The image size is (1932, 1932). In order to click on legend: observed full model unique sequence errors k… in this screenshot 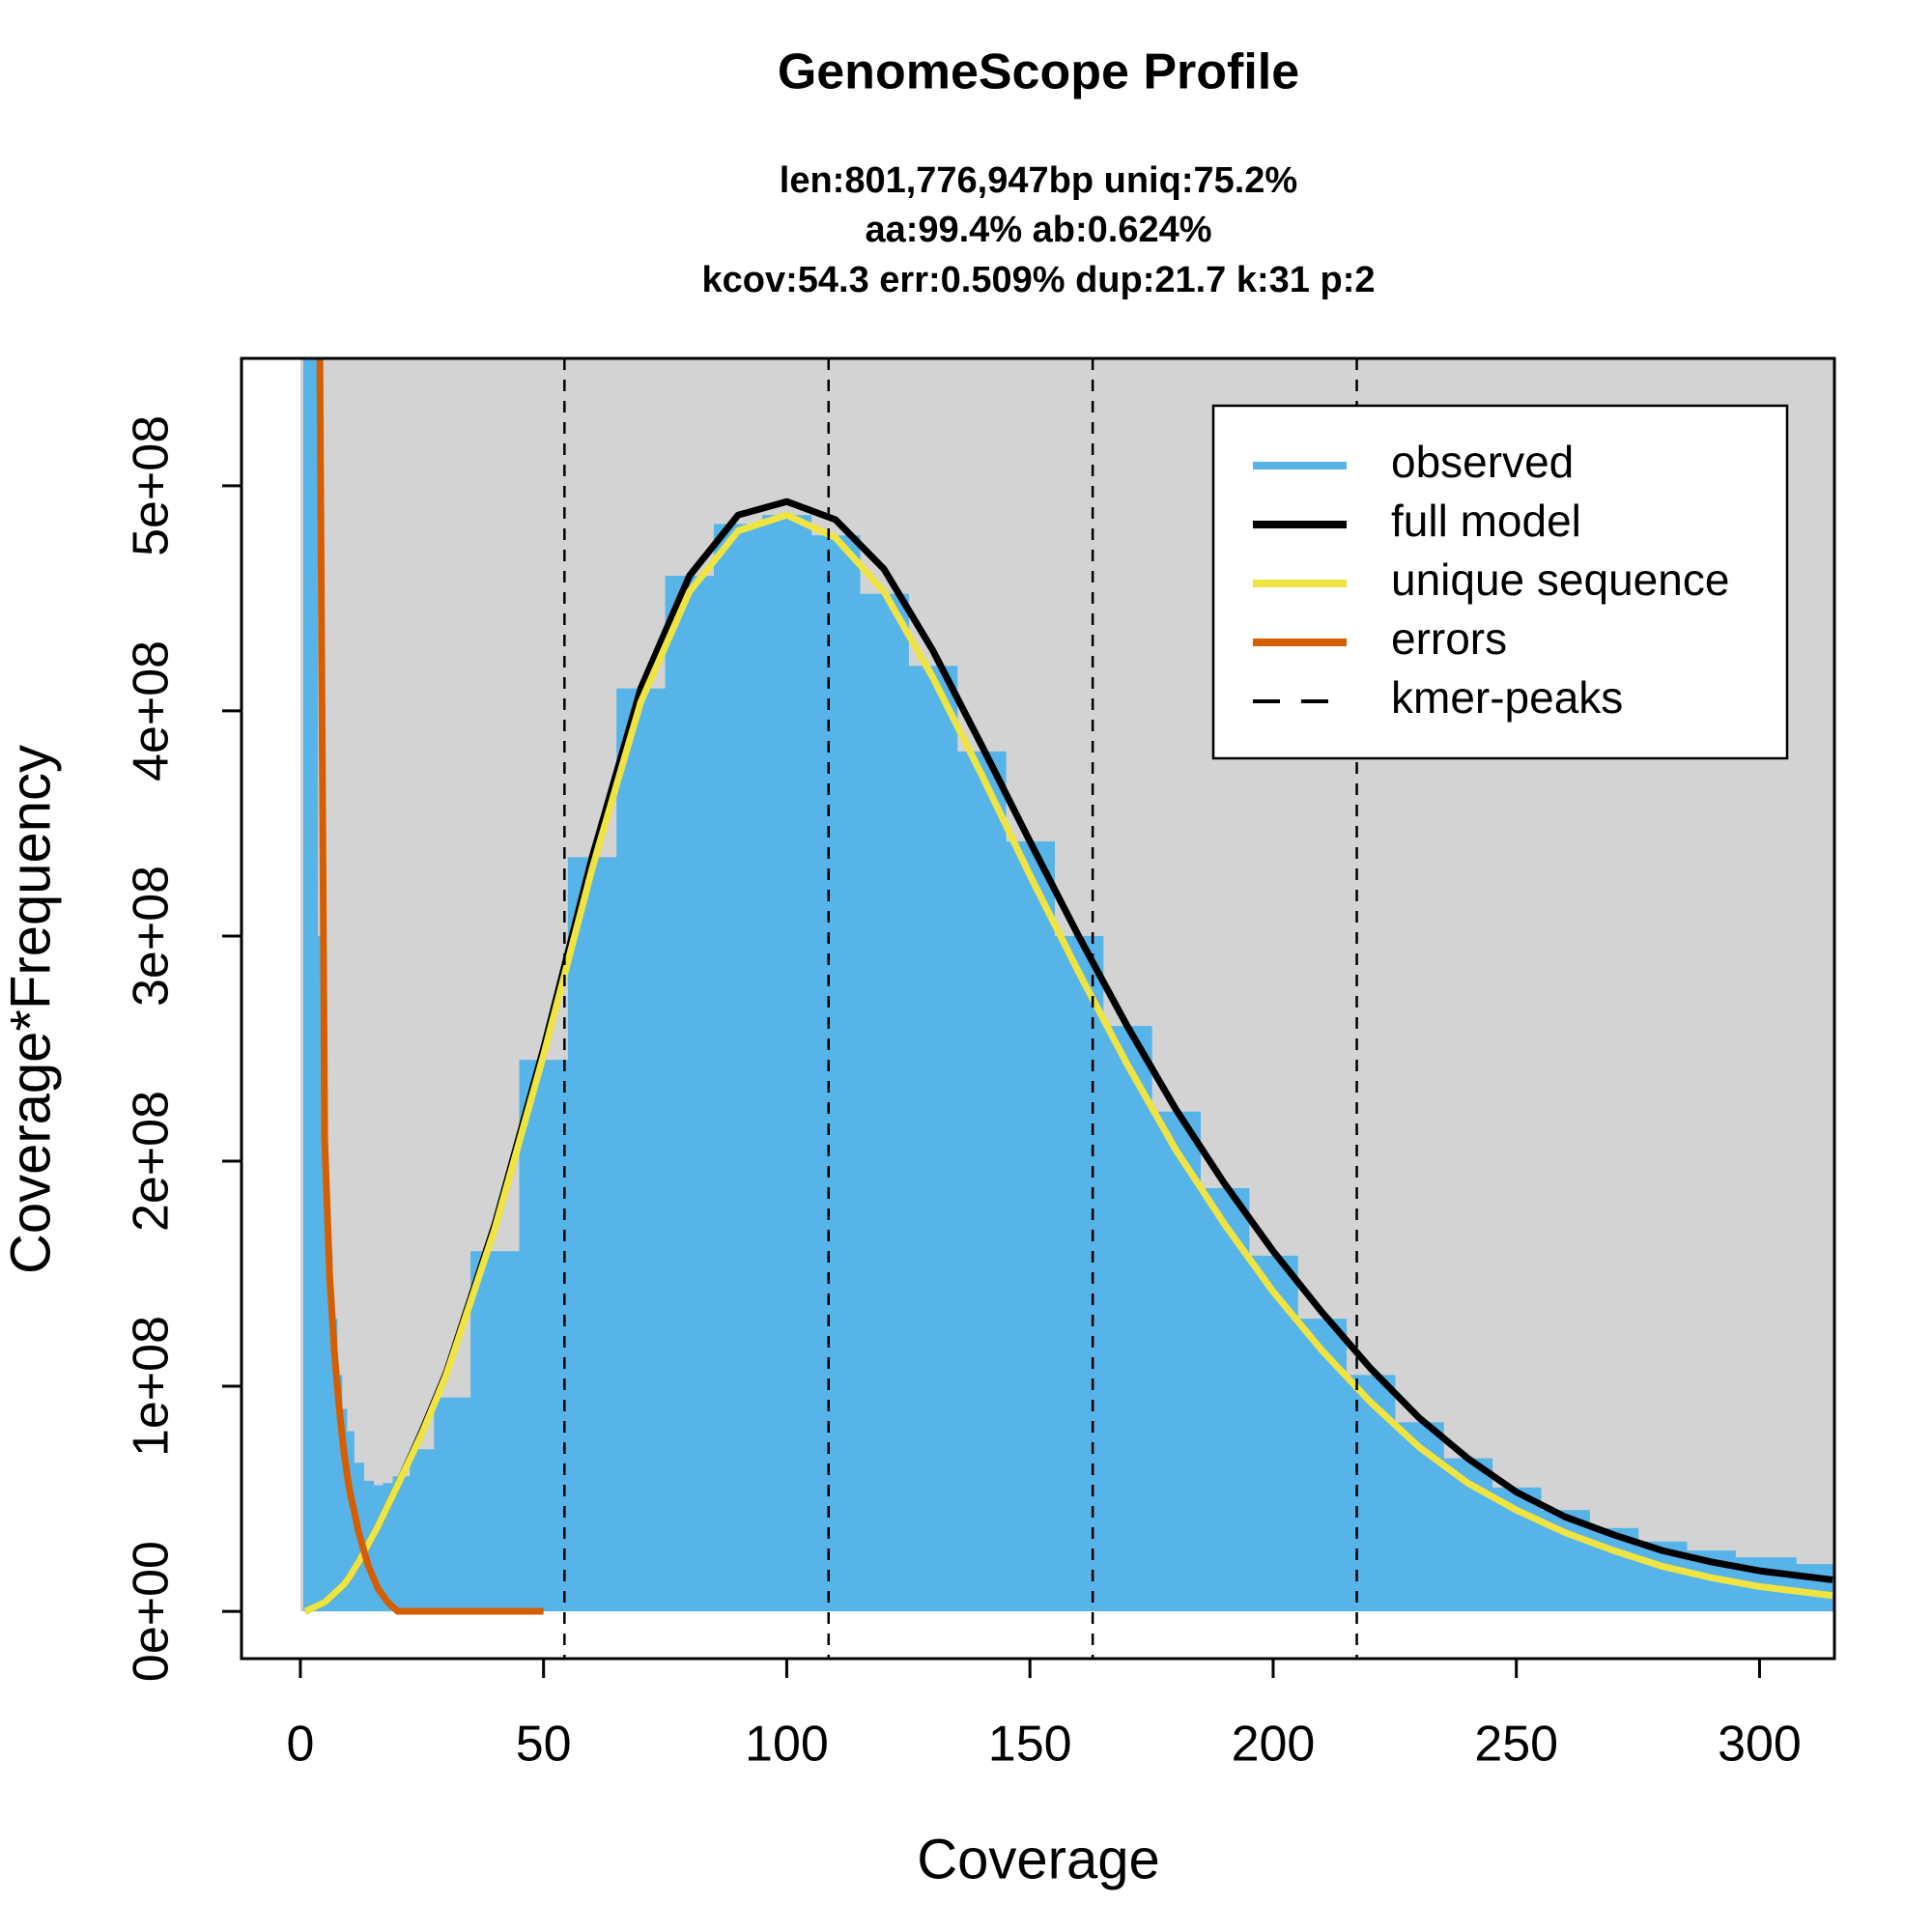, I will do `click(1500, 582)`.